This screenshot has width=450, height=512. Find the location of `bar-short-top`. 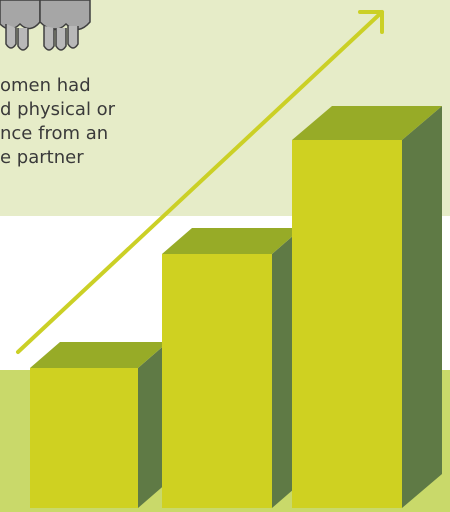

bar-short-top is located at coordinates (99, 355).